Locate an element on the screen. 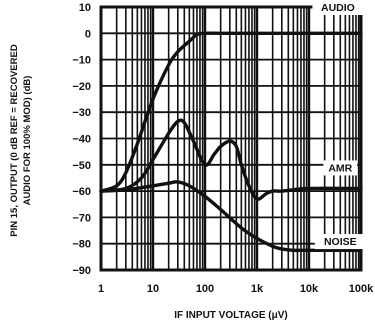  x-tick-label: 10 is located at coordinates (153, 289).